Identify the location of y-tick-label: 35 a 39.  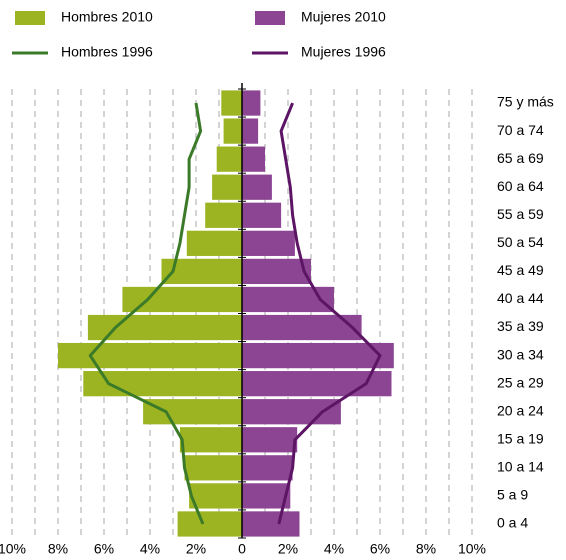
(520, 326).